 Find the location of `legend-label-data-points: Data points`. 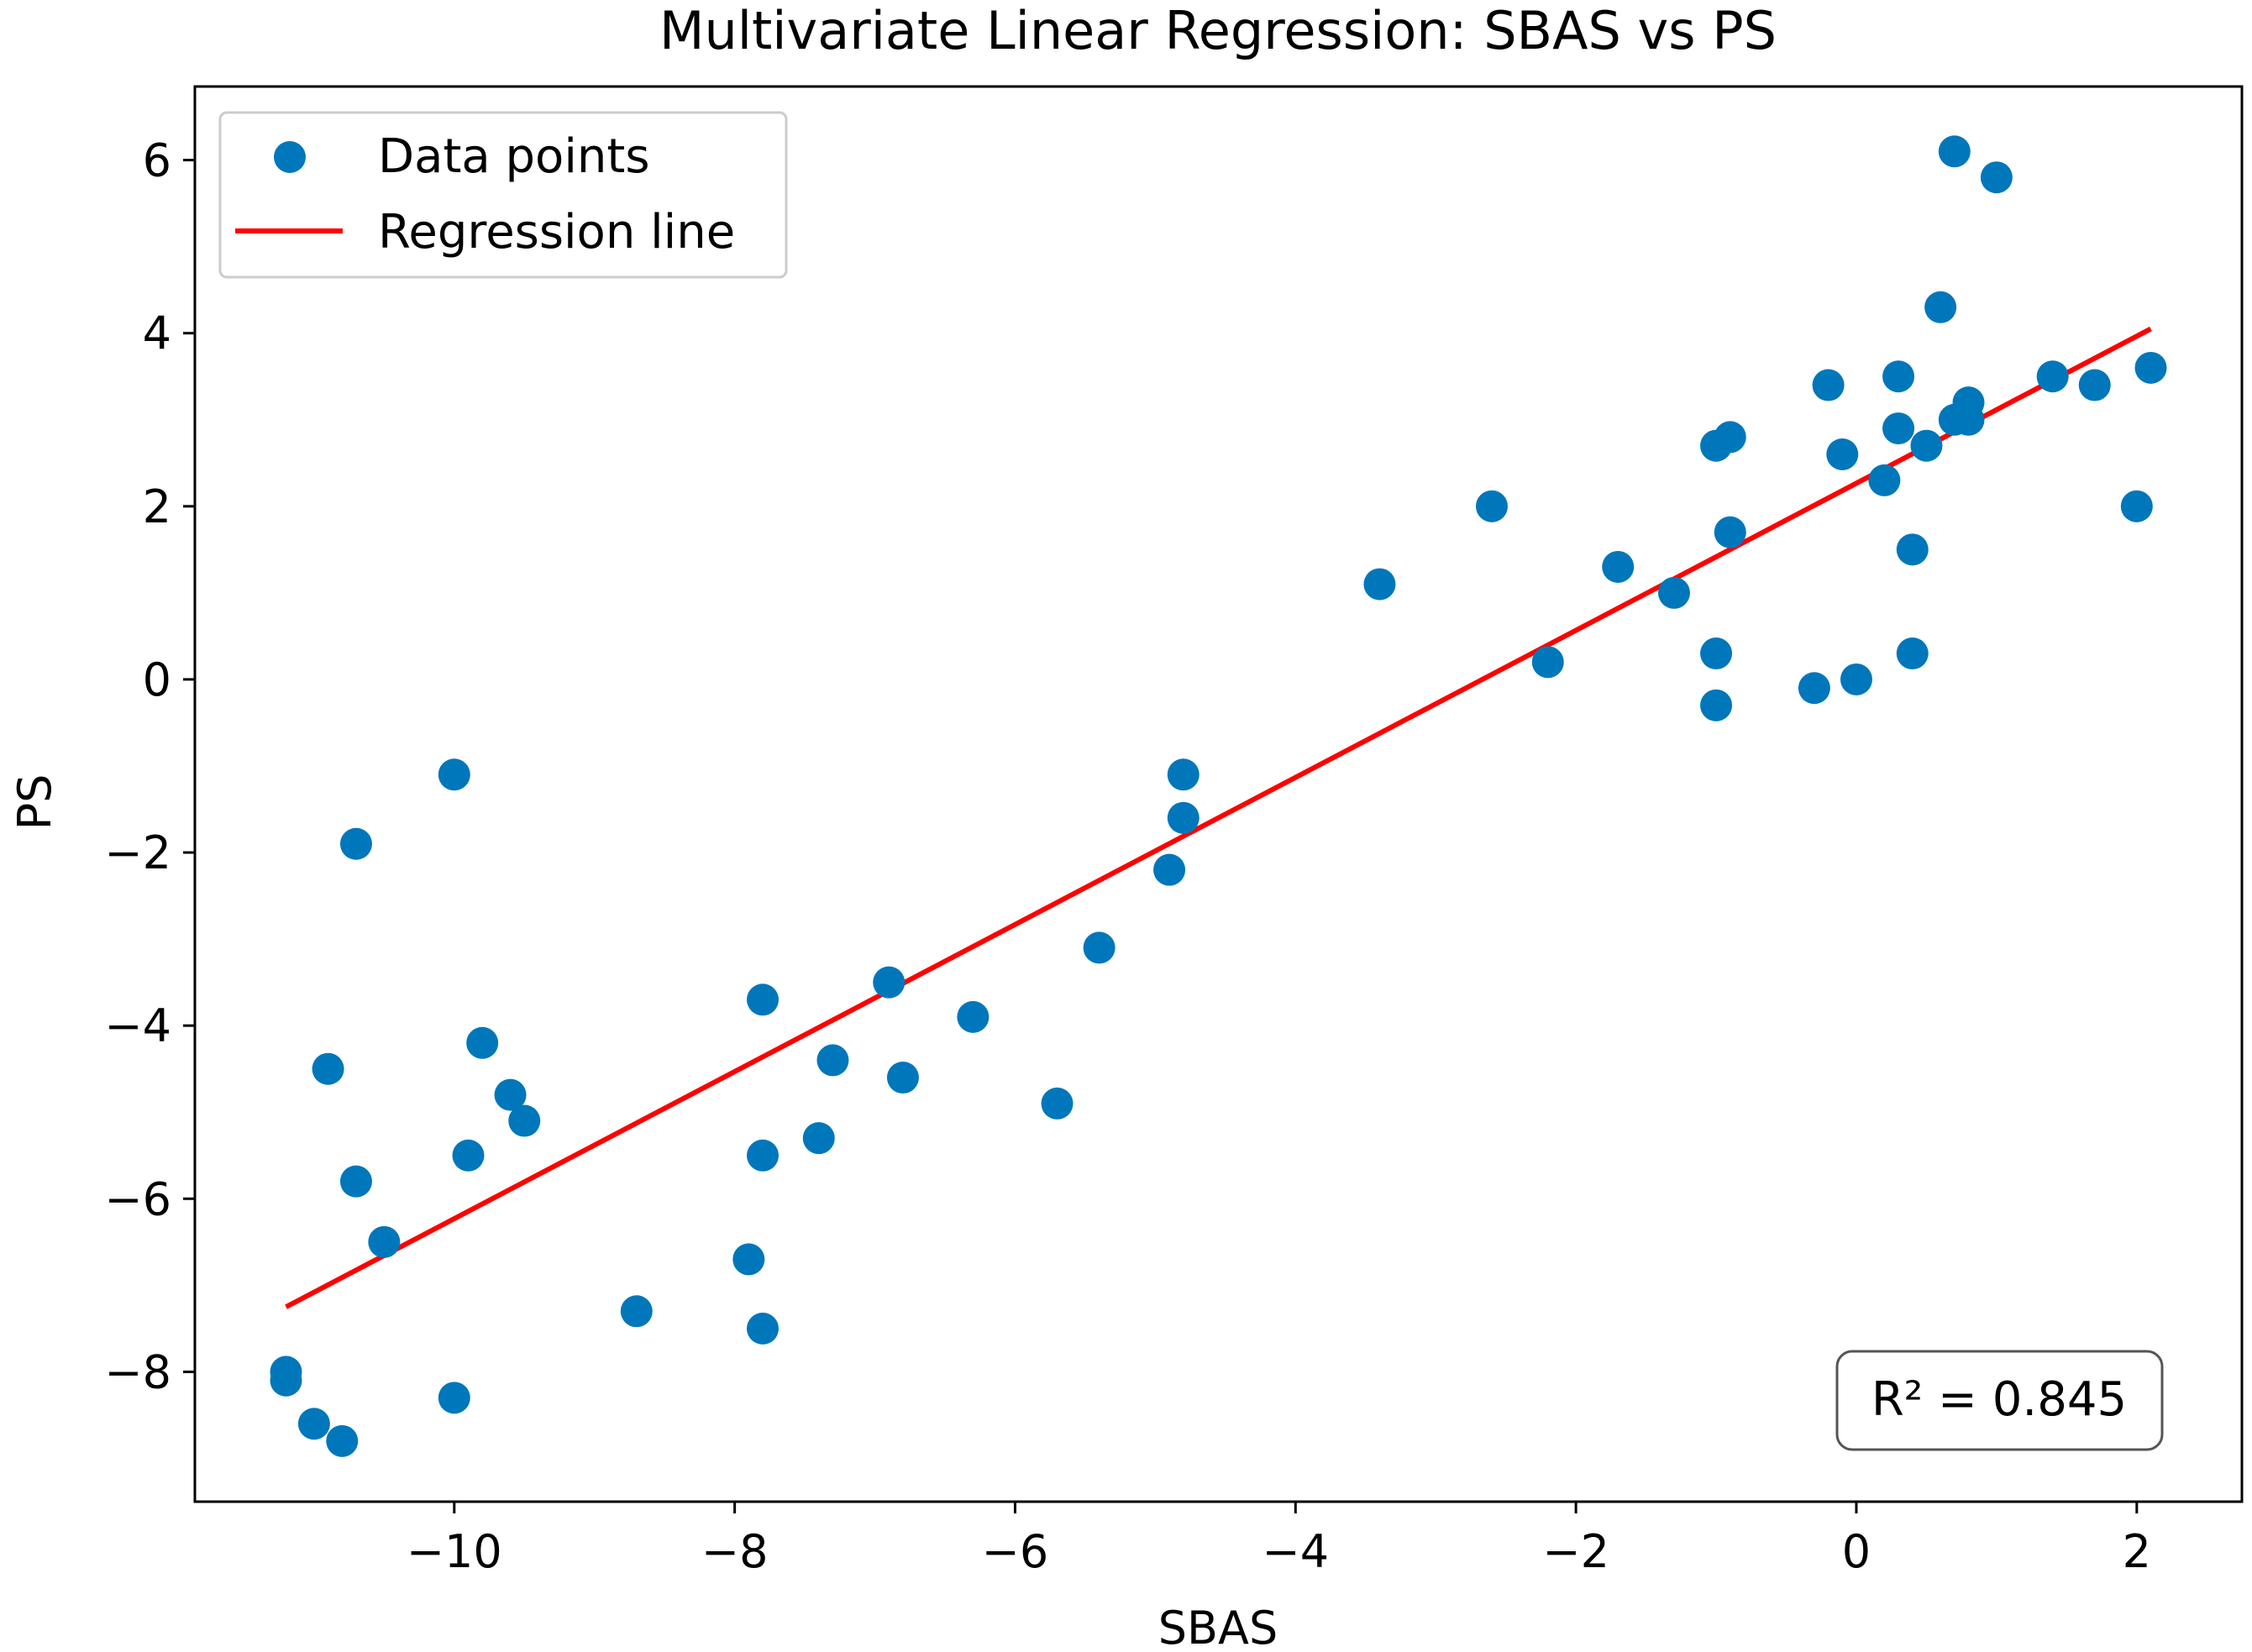

legend-label-data-points: Data points is located at coordinates (514, 156).